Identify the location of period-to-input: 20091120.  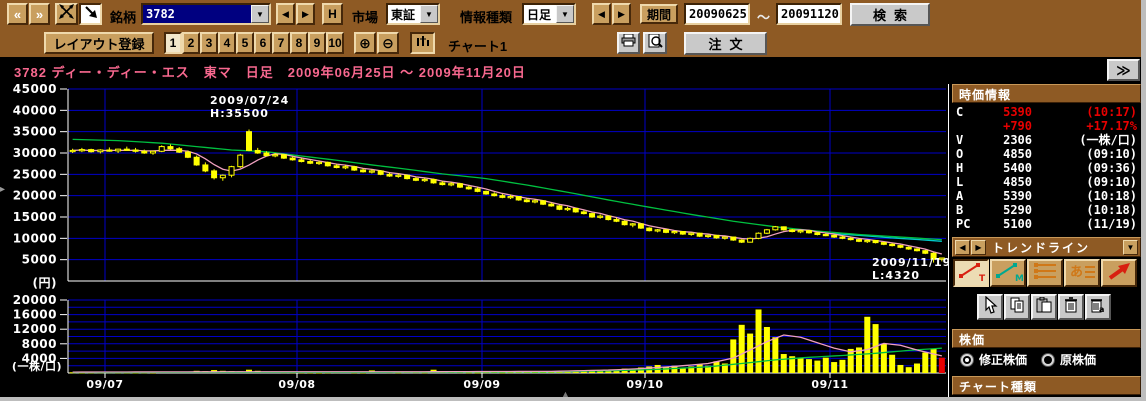
(809, 14).